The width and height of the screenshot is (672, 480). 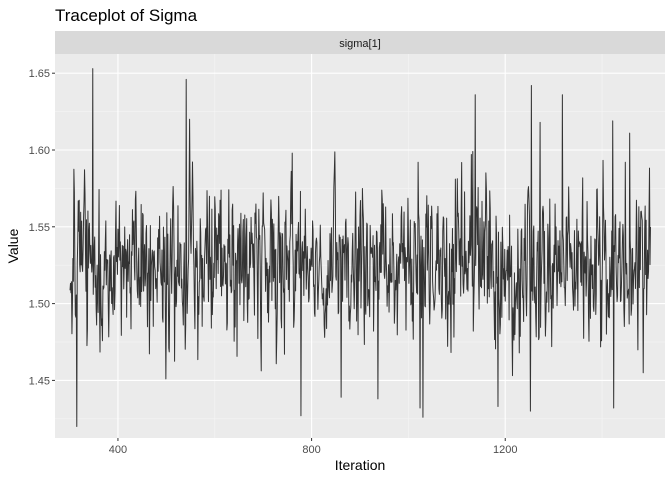 I want to click on y-tick-label: 1.60, so click(x=39, y=151).